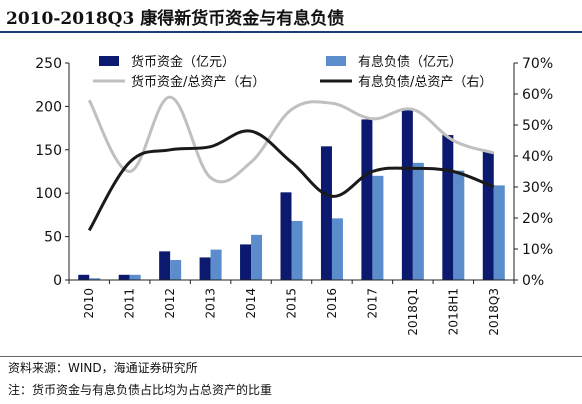 The image size is (582, 404). I want to click on x-tick-label: 2018Q1, so click(413, 312).